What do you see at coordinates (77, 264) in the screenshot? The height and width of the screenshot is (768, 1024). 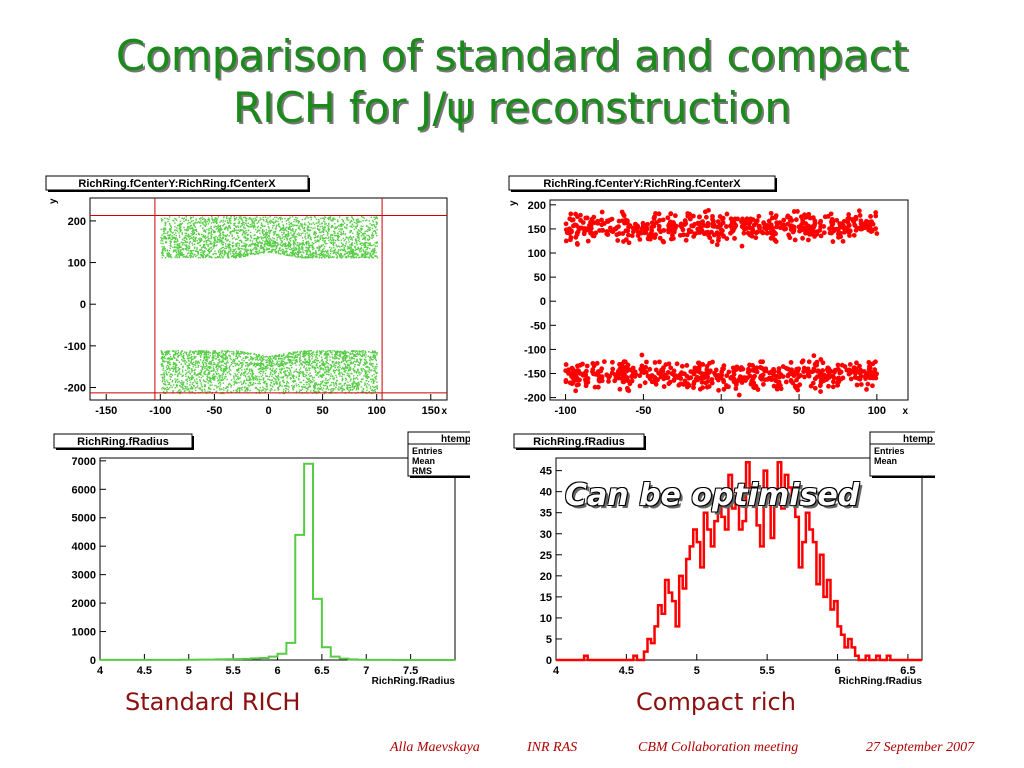 I see `y-tick-label: 100` at bounding box center [77, 264].